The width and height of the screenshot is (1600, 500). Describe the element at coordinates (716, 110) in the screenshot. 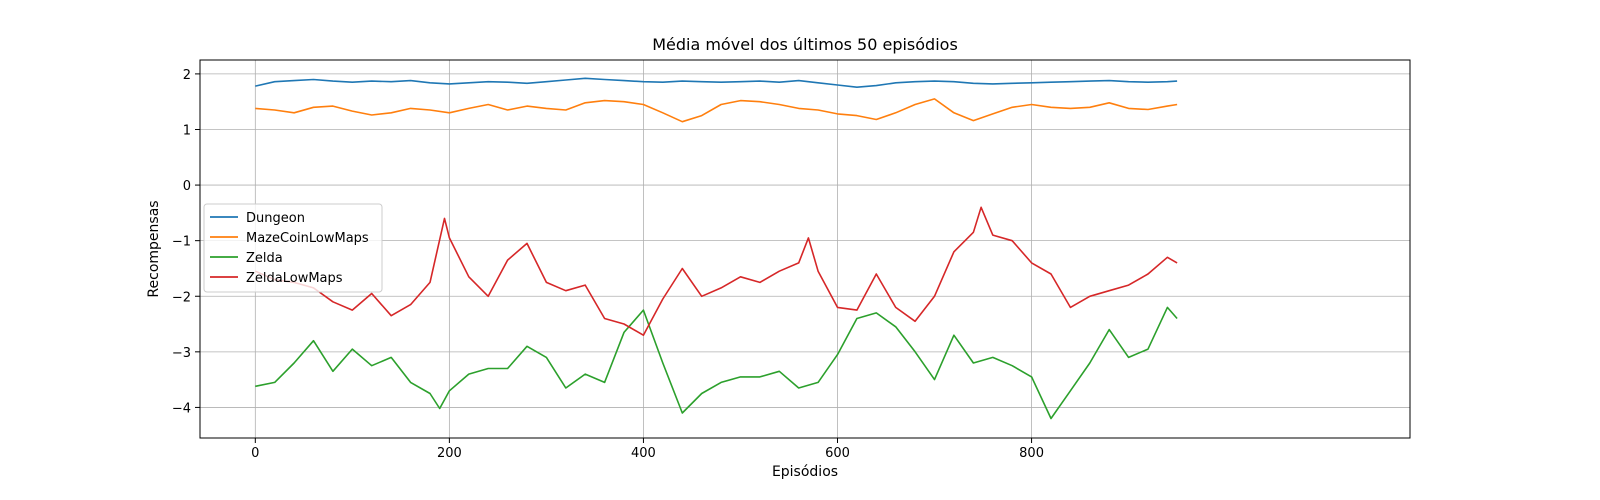

I see `series-line-mazecoinlowmaps` at that location.